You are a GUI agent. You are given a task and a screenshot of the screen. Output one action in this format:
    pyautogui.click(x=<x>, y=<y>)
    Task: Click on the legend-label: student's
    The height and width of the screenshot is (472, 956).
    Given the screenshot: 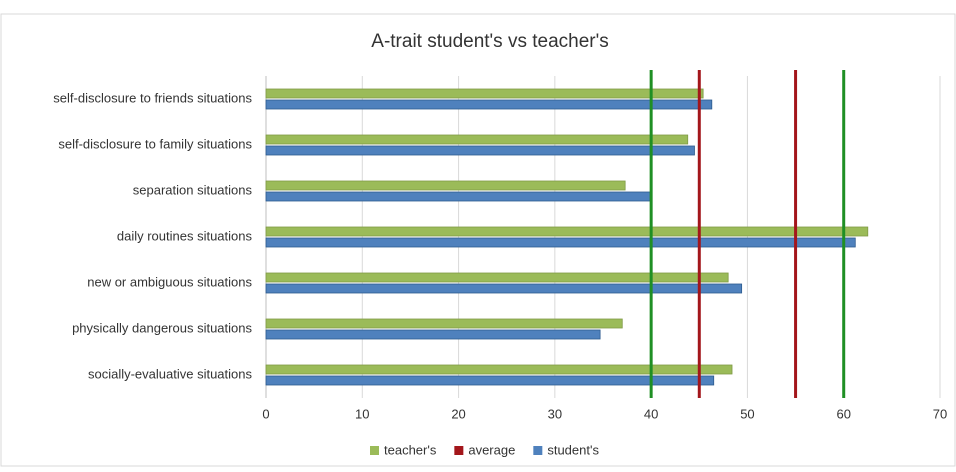 What is the action you would take?
    pyautogui.click(x=573, y=449)
    